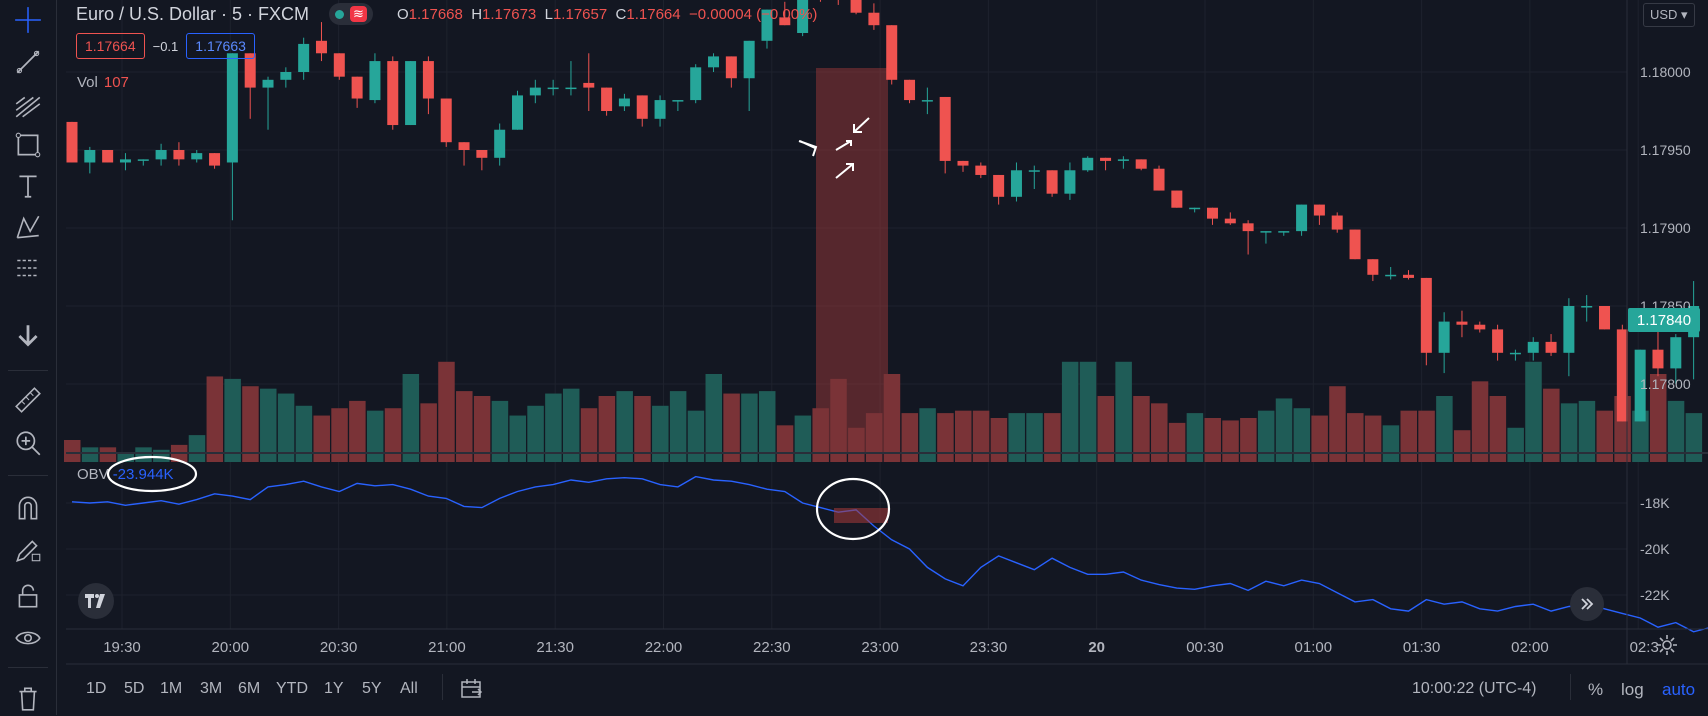  I want to click on text-tool-icon, so click(28, 186).